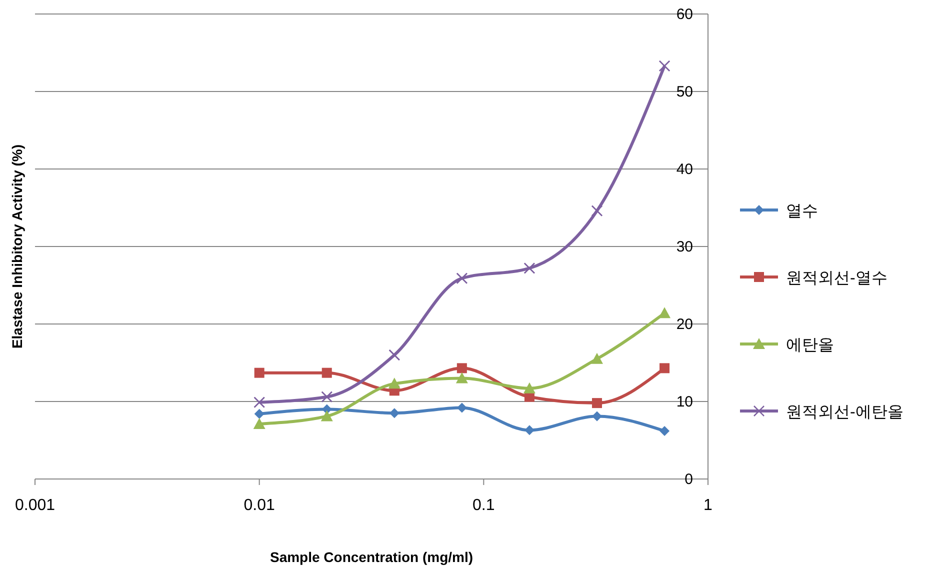 The height and width of the screenshot is (572, 927). Describe the element at coordinates (684, 247) in the screenshot. I see `y-tick-label: 30` at that location.